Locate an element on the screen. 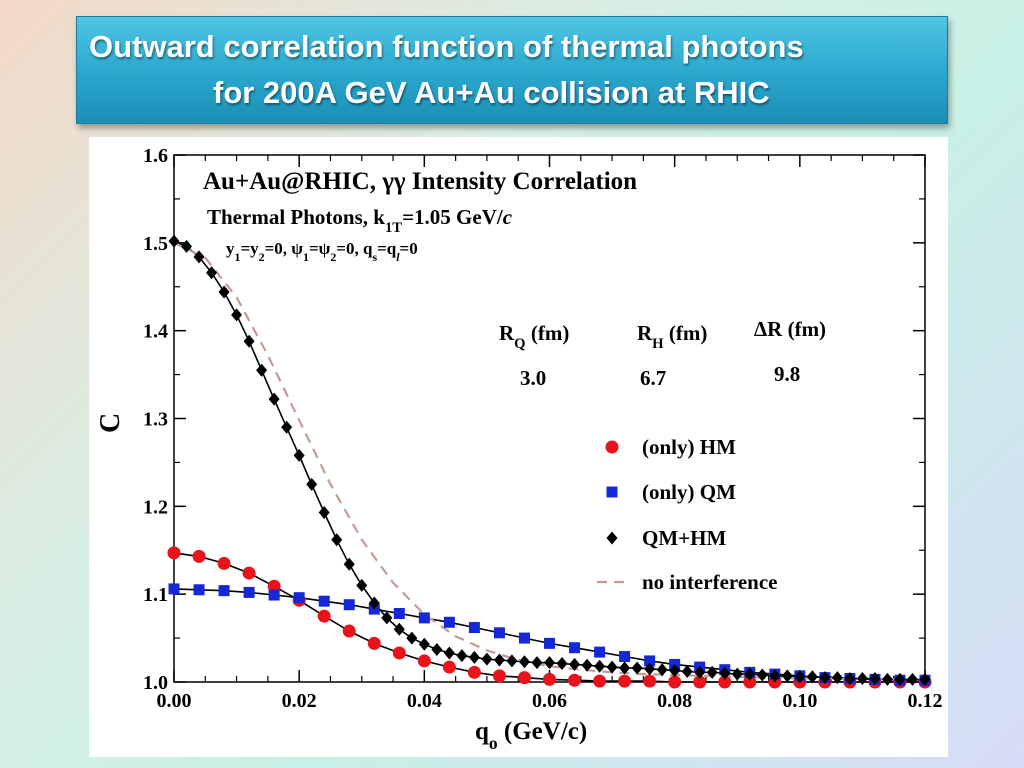  y-tick-label: 1.0 is located at coordinates (155, 683).